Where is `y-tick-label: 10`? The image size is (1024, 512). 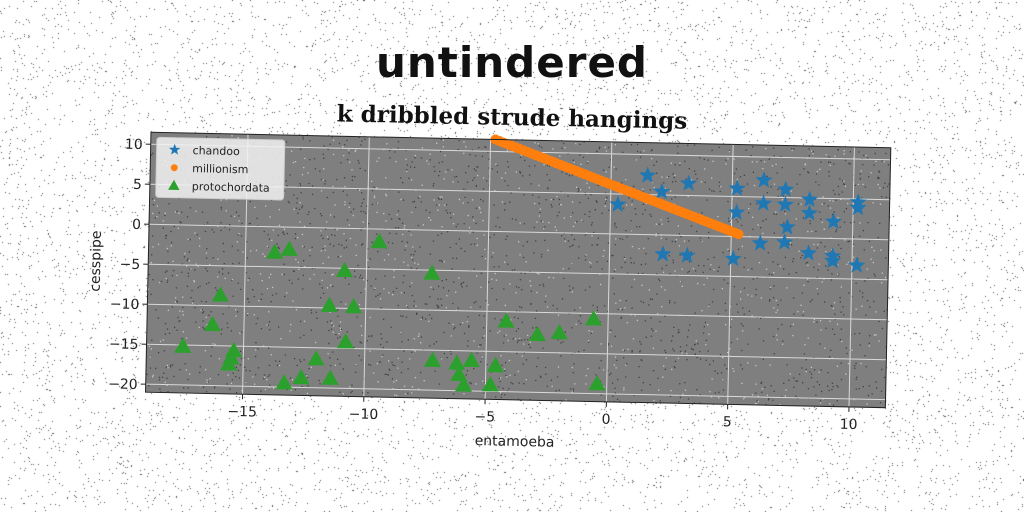
y-tick-label: 10 is located at coordinates (134, 145).